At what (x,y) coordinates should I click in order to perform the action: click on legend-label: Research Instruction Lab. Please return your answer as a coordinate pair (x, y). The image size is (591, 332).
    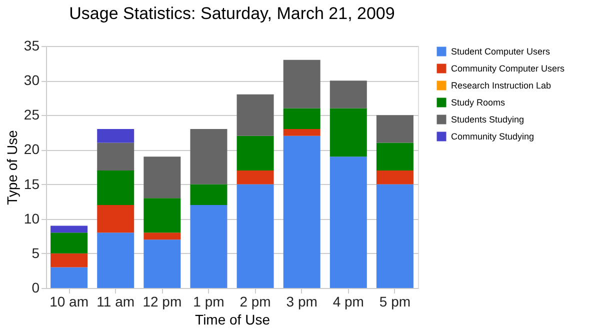
    Looking at the image, I should click on (501, 85).